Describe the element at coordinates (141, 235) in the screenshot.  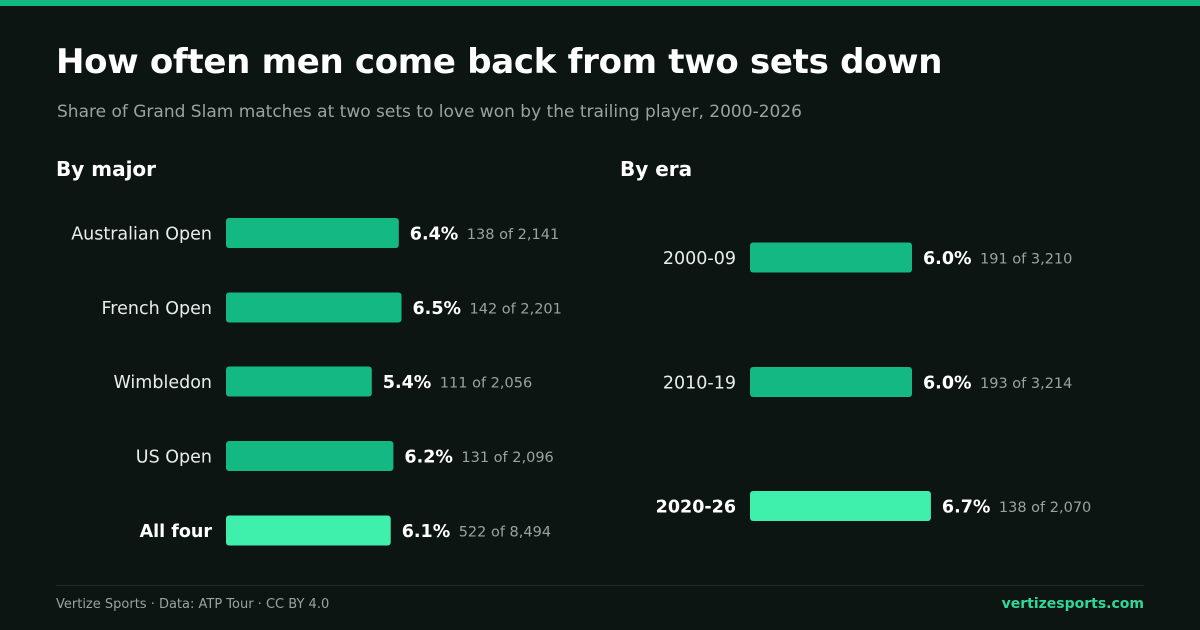
I see `category-label: Australian Open` at that location.